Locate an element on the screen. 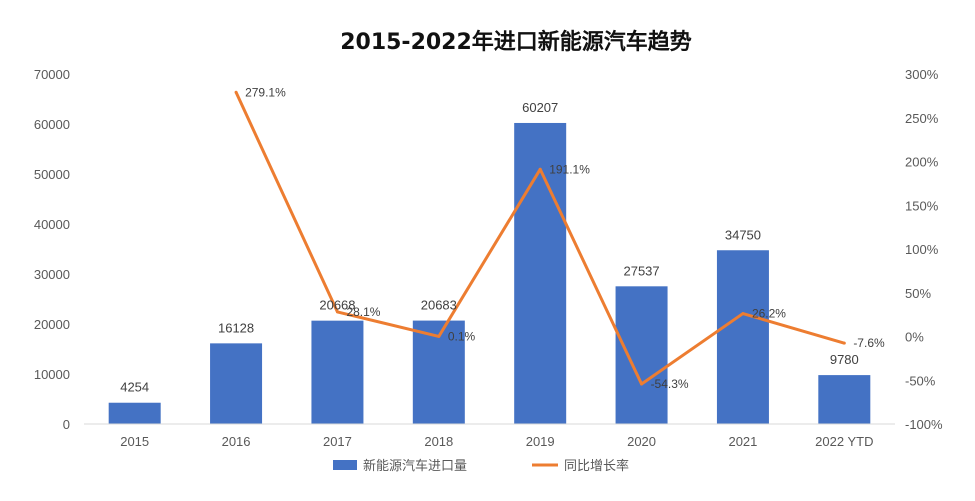 The image size is (975, 501). bar-data-label: 20683 is located at coordinates (439, 305).